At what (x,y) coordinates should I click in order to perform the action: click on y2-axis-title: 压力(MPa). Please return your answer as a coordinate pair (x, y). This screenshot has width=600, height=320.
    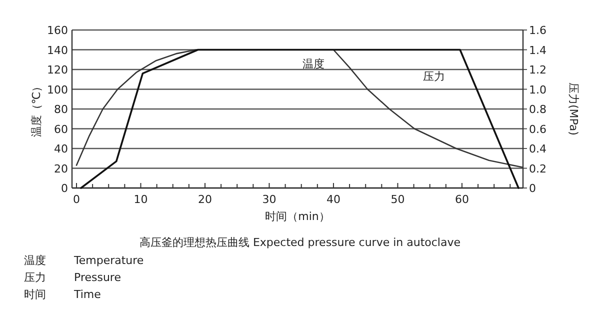
    Looking at the image, I should click on (573, 109).